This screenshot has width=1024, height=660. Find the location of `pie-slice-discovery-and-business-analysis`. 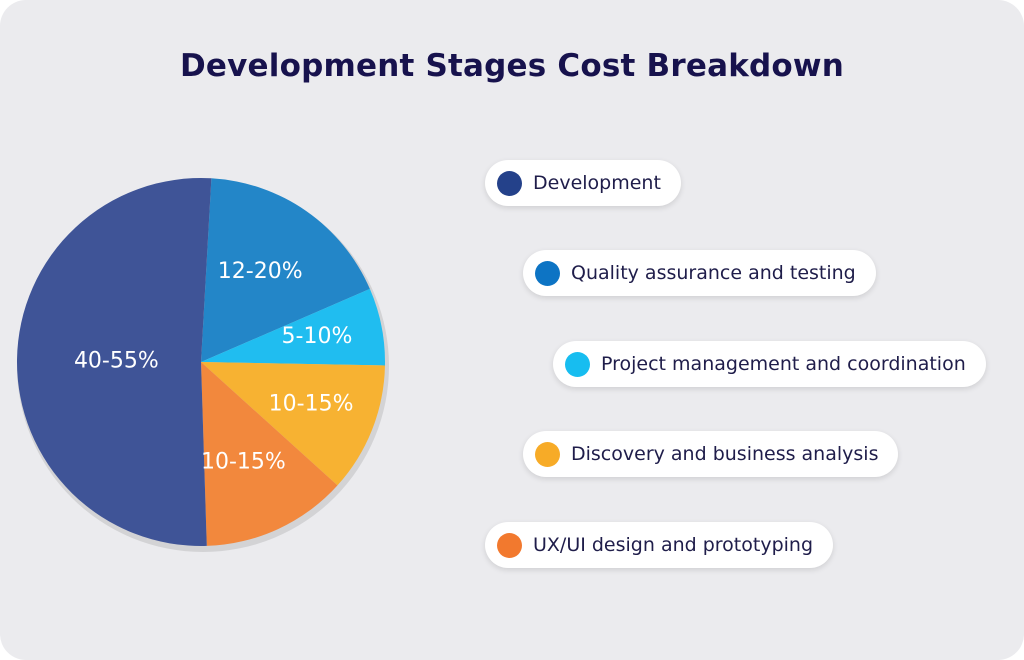

pie-slice-discovery-and-business-analysis is located at coordinates (293, 424).